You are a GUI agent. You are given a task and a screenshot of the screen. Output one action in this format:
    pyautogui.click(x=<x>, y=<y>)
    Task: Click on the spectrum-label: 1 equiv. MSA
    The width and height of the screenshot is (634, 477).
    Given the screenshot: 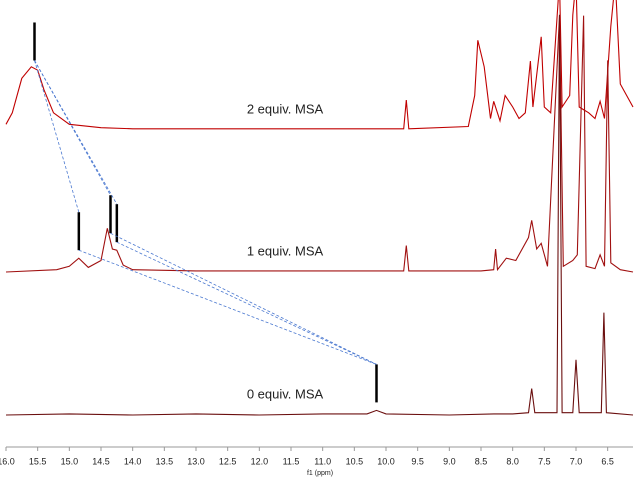 What is the action you would take?
    pyautogui.click(x=285, y=250)
    